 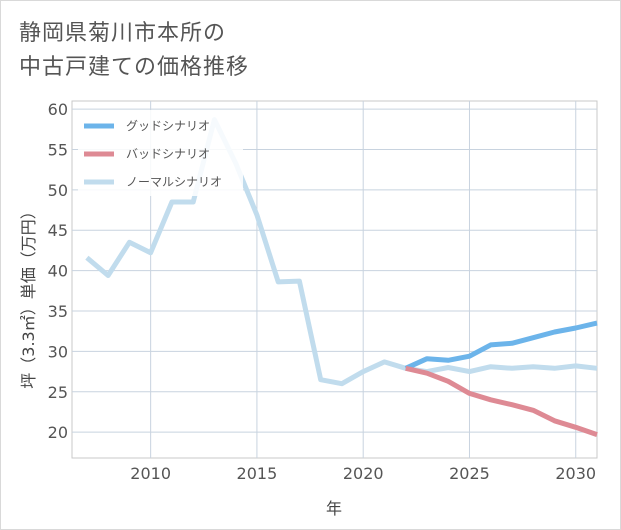 I want to click on y-tick-label: 50, so click(x=58, y=190).